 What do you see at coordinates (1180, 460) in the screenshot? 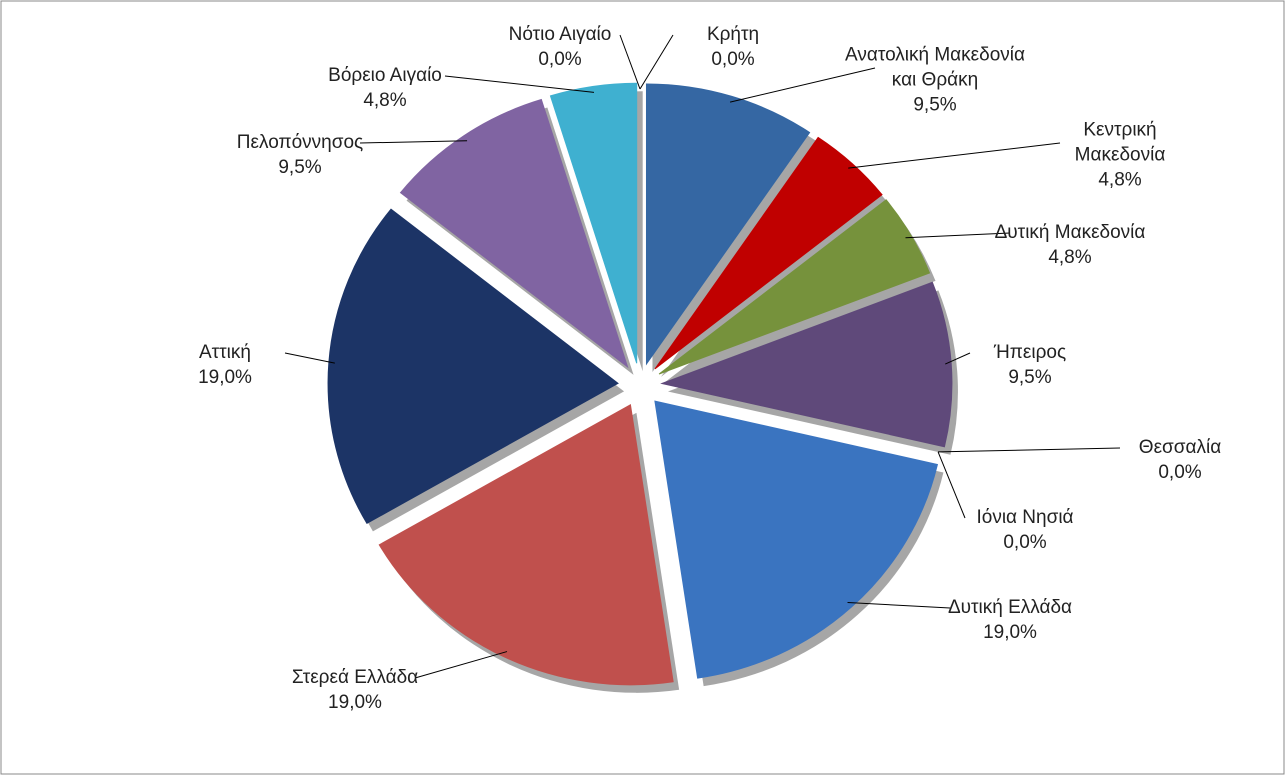
I see `data-label: Θεσσαλία 0,0%` at bounding box center [1180, 460].